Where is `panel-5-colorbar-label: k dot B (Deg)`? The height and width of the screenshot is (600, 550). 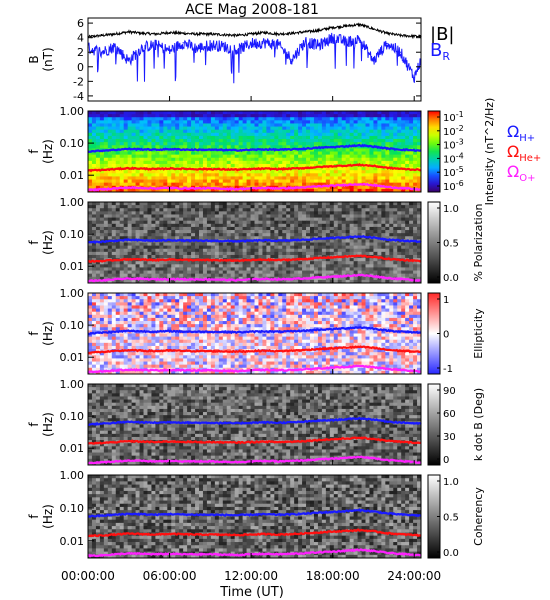 panel-5-colorbar-label: k dot B (Deg) is located at coordinates (478, 424).